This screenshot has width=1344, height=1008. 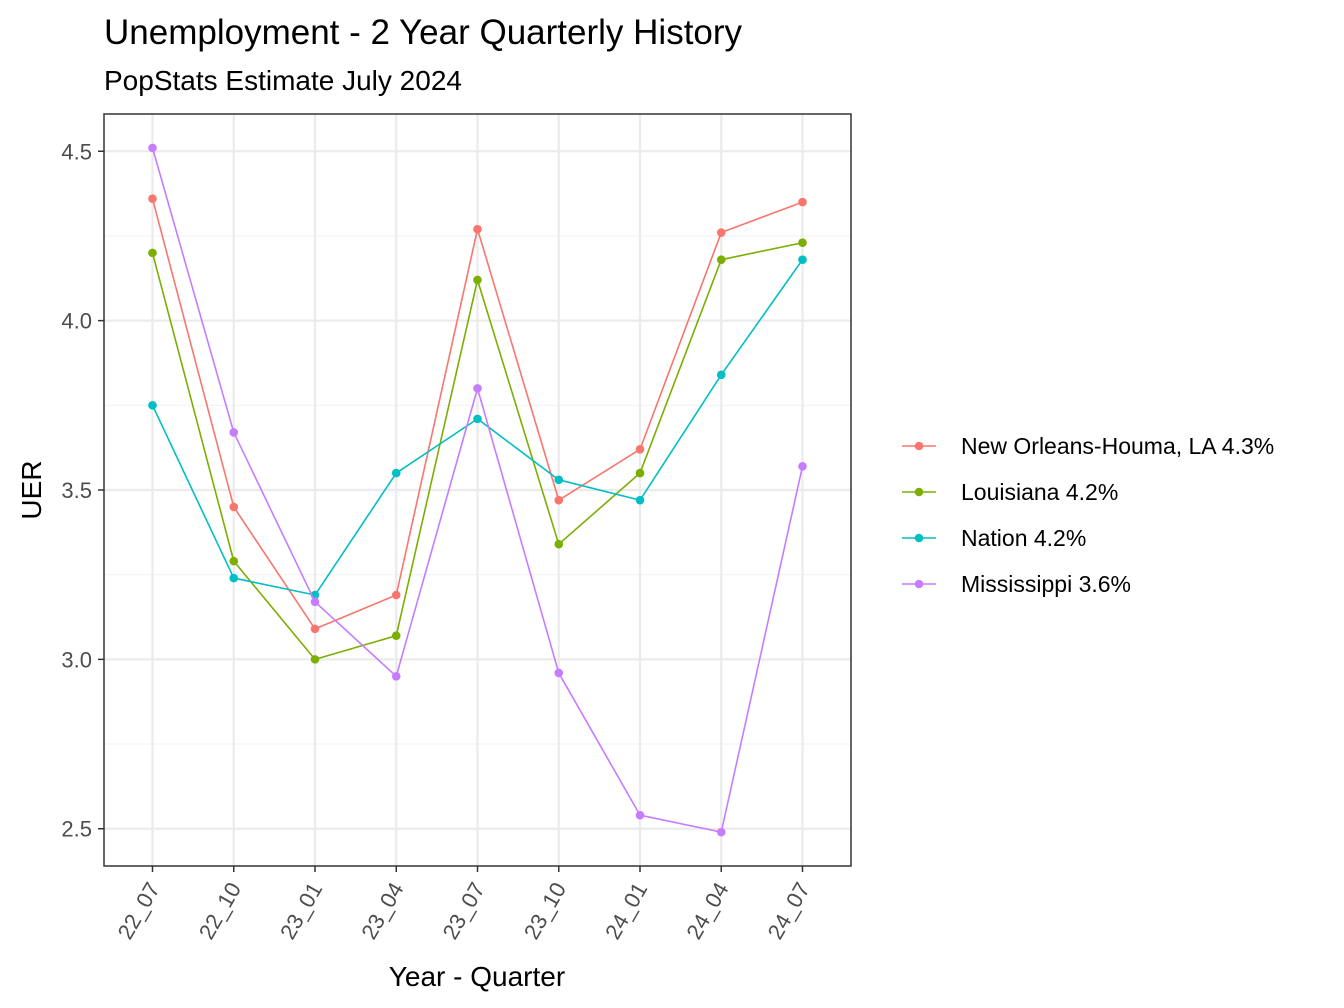 I want to click on x-tick-label: 24_07, so click(x=789, y=910).